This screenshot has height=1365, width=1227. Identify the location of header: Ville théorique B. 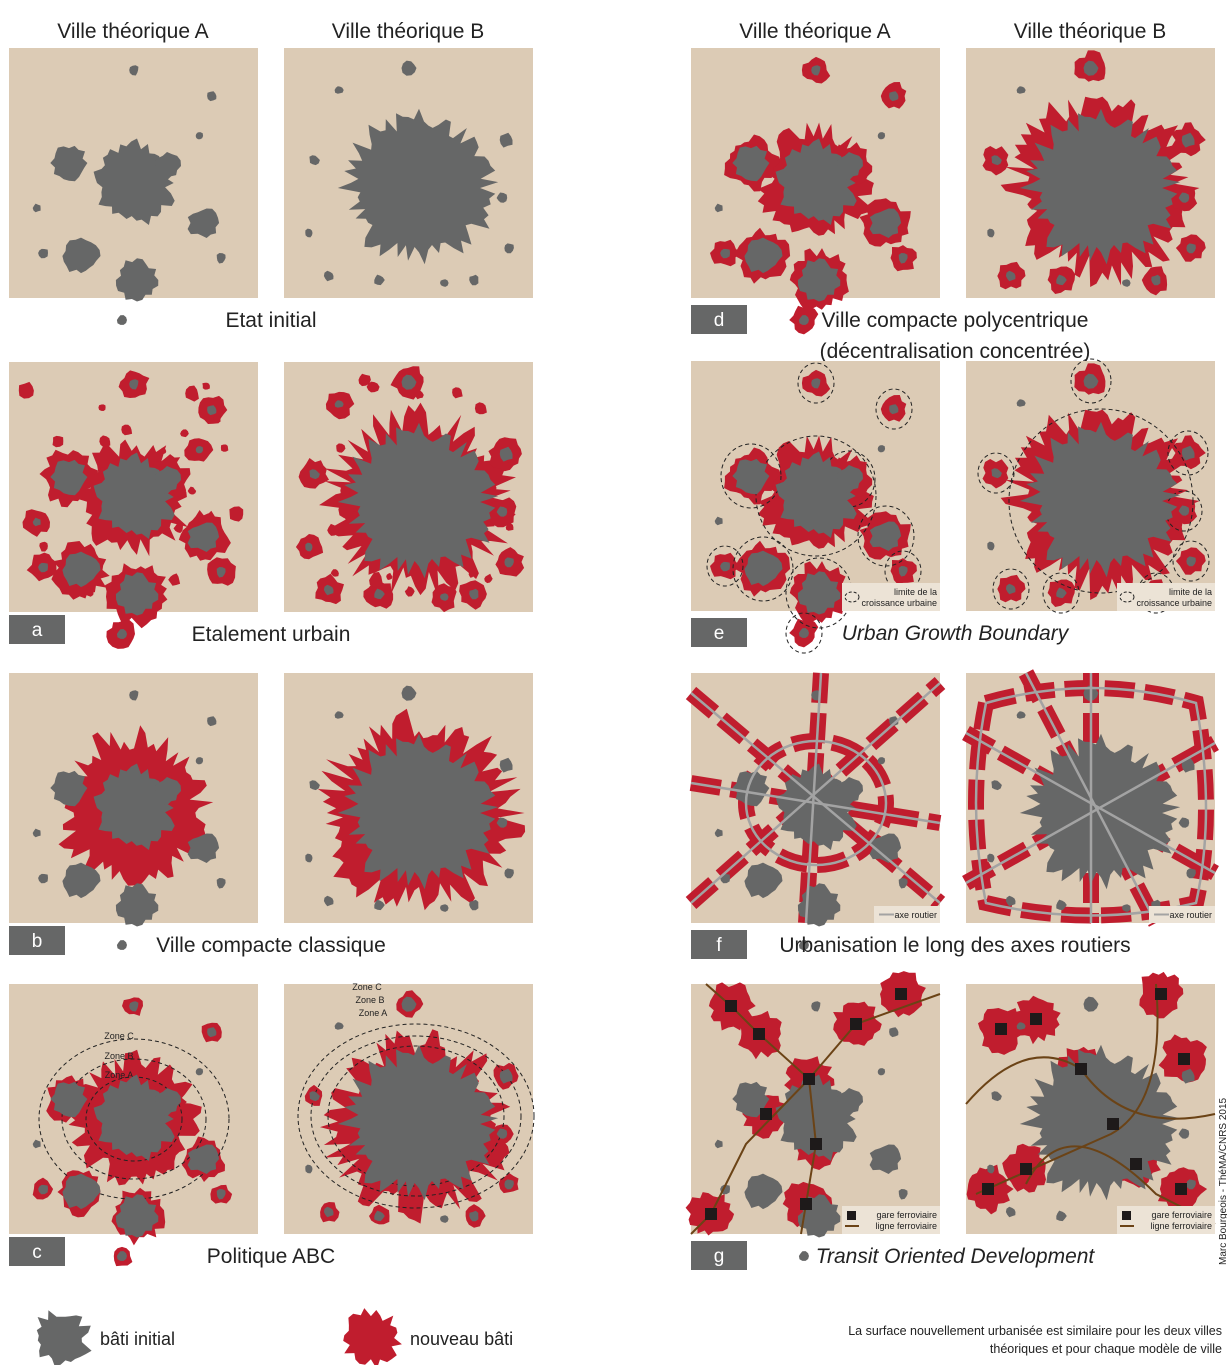
(1090, 31).